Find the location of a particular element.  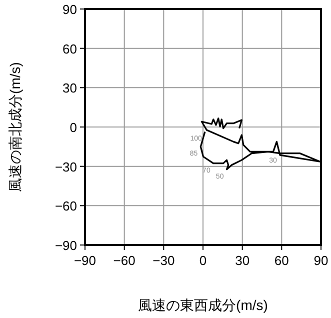

y-axis-title: 風速の南北成分(m/s) is located at coordinates (15, 127).